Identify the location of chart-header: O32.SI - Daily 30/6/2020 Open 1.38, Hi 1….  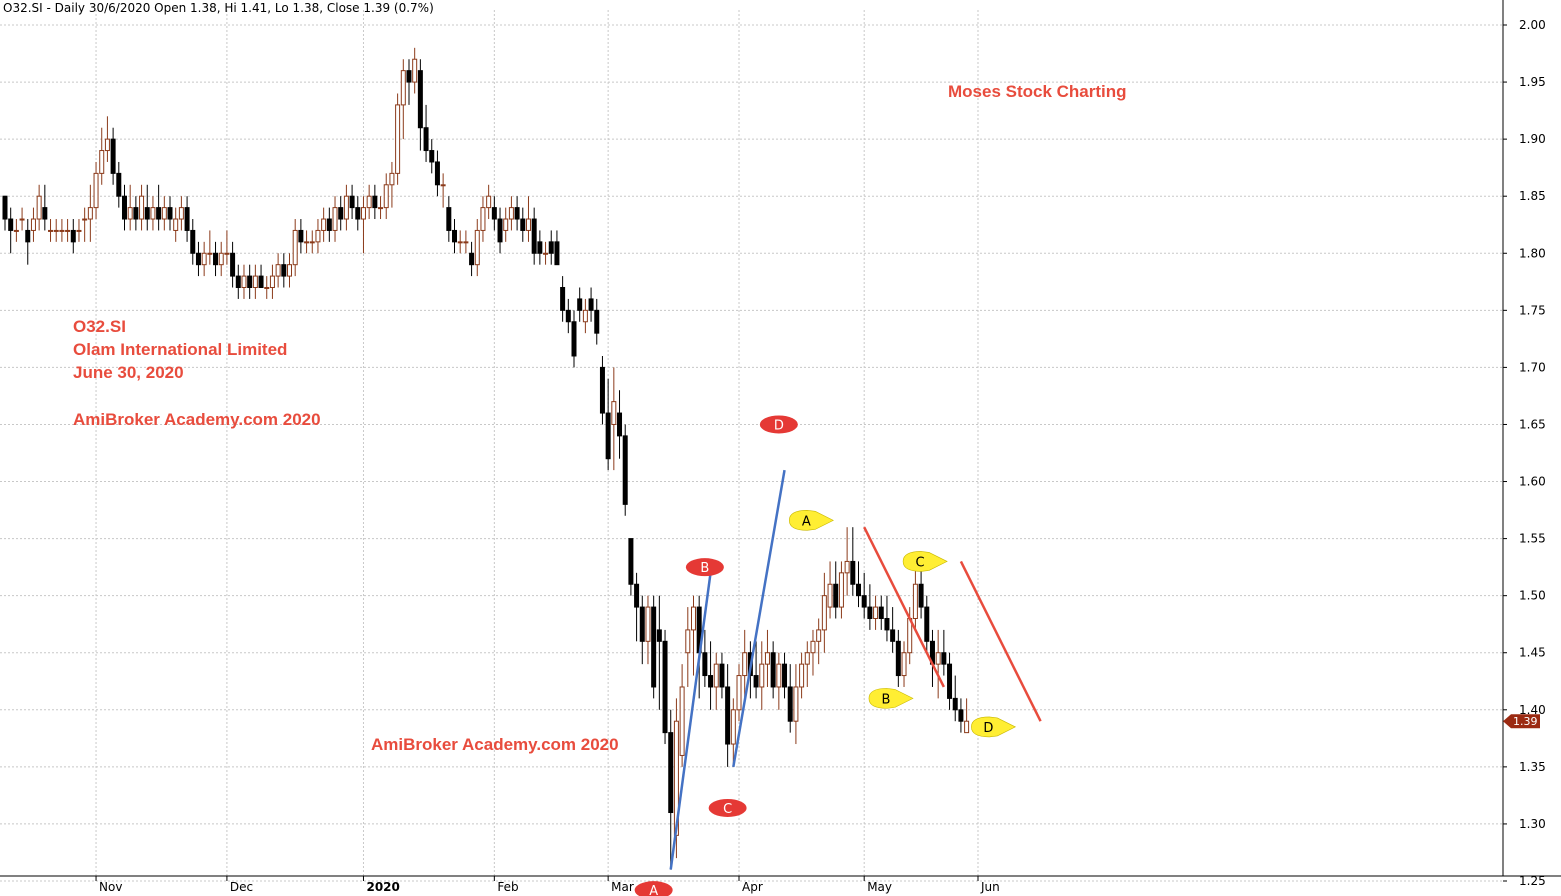
(218, 8).